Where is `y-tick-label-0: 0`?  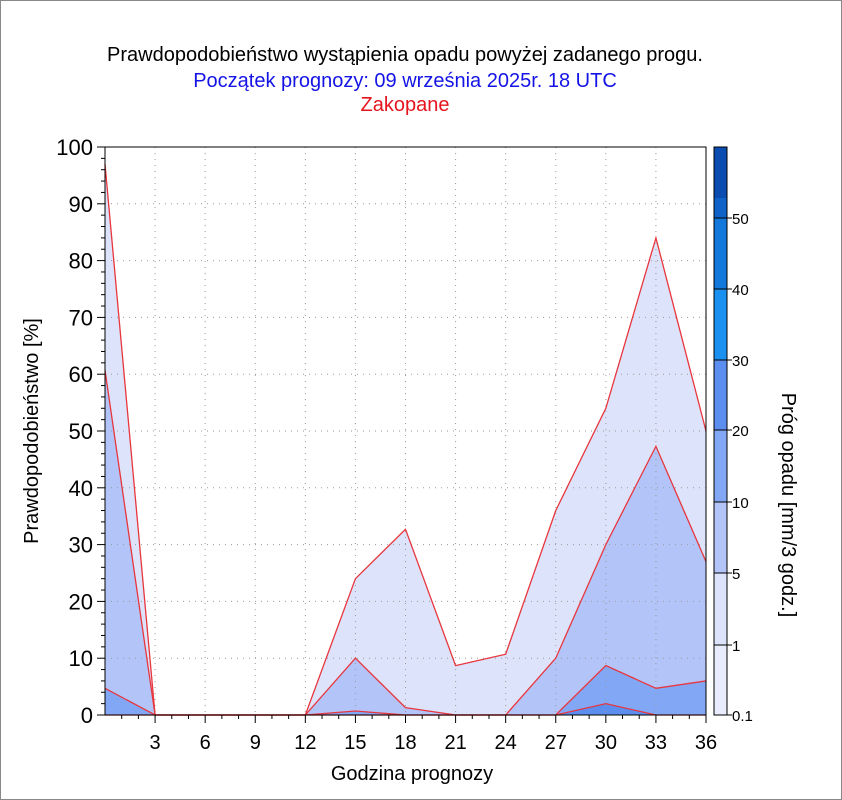
y-tick-label-0: 0 is located at coordinates (87, 715).